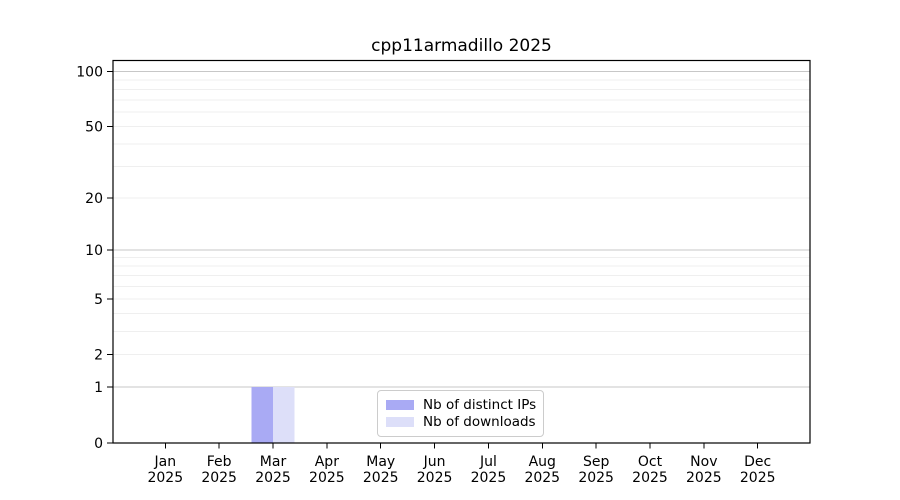 This screenshot has width=900, height=500. What do you see at coordinates (98, 388) in the screenshot?
I see `y-tick-label: 1` at bounding box center [98, 388].